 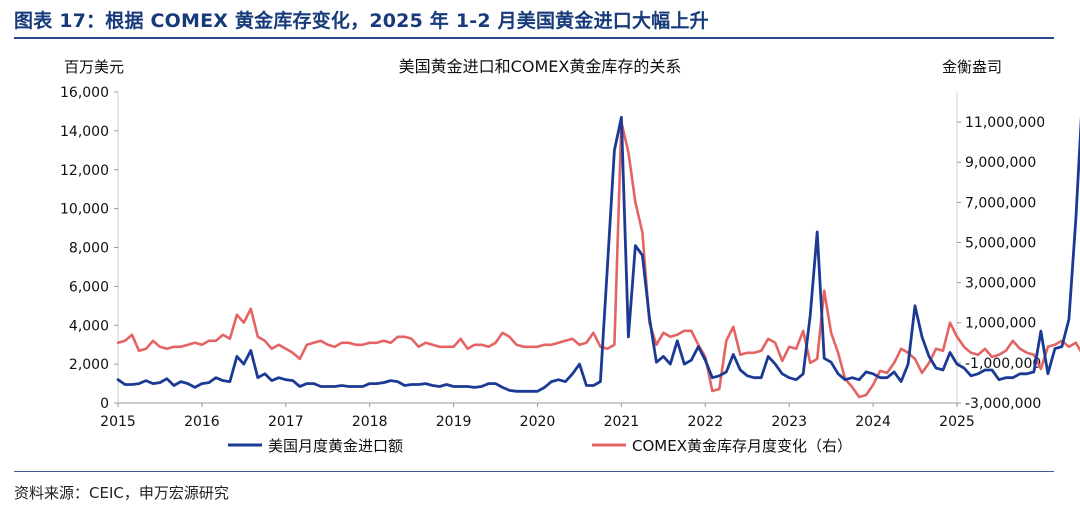 I want to click on right-tick-label: 1,000,000, so click(x=1000, y=324).